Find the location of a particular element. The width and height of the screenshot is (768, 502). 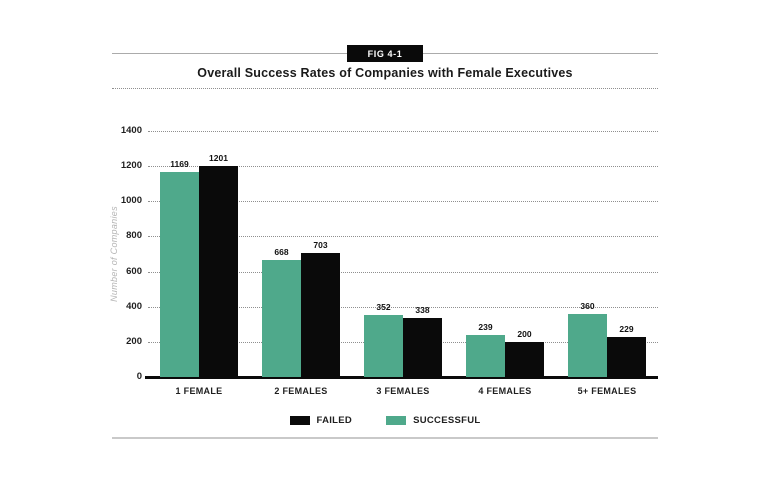

y-tick-label: 1200 is located at coordinates (131, 166).